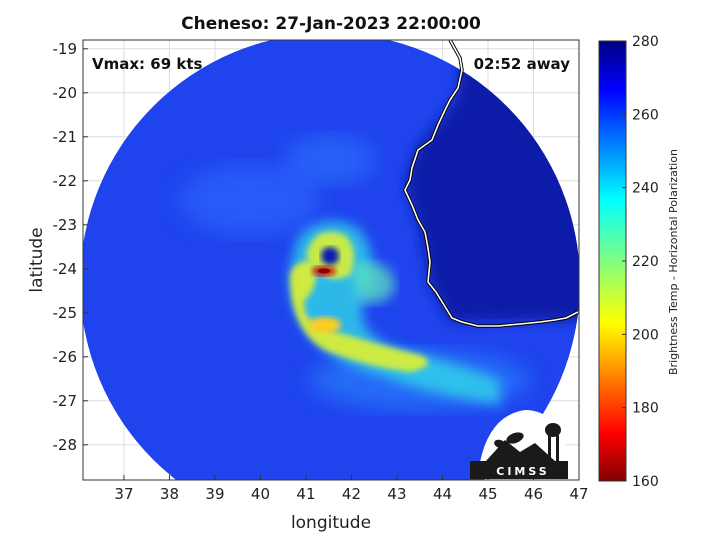 The height and width of the screenshot is (540, 720). I want to click on y-tick-label: -27, so click(65, 401).